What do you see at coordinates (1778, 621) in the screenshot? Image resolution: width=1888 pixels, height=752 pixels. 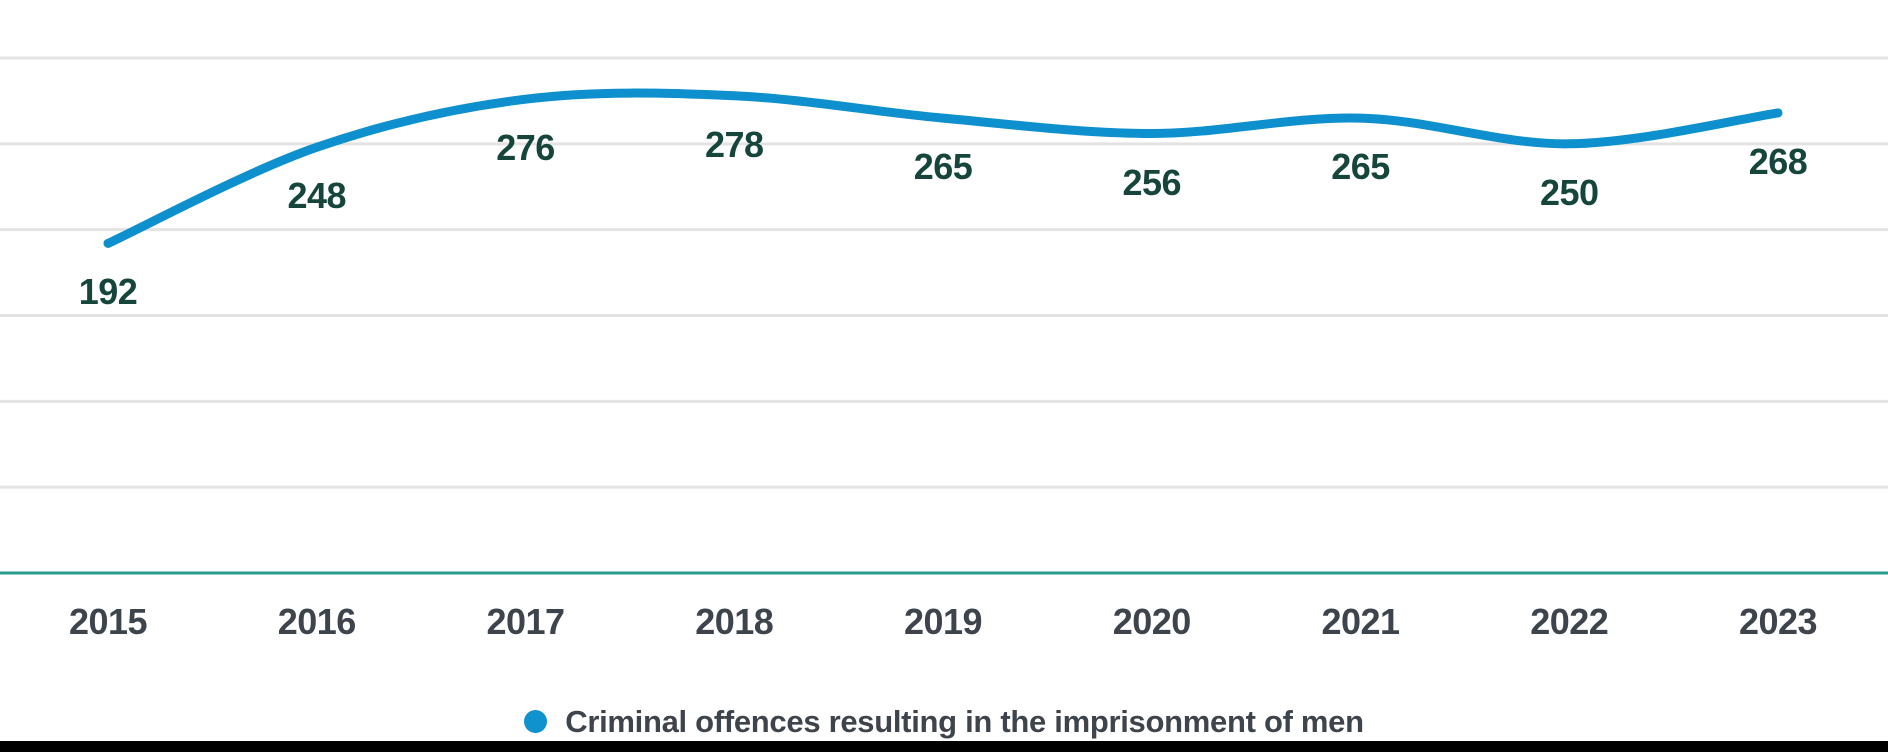 I see `x-axis-label-2023: 2023` at bounding box center [1778, 621].